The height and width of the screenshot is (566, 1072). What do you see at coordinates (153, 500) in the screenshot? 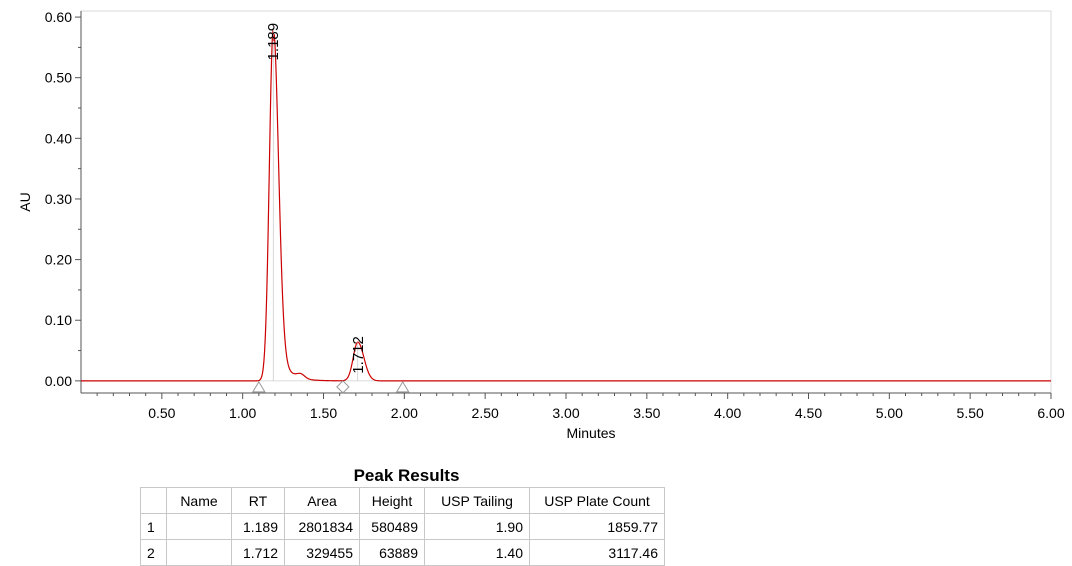
I see `column-header-index` at bounding box center [153, 500].